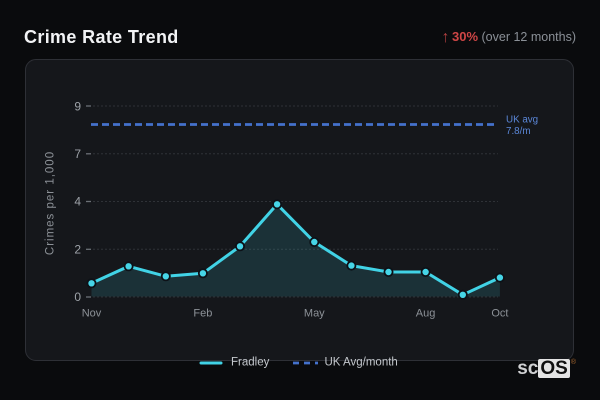 This screenshot has width=600, height=400. I want to click on svg-text: 7, so click(77, 154).